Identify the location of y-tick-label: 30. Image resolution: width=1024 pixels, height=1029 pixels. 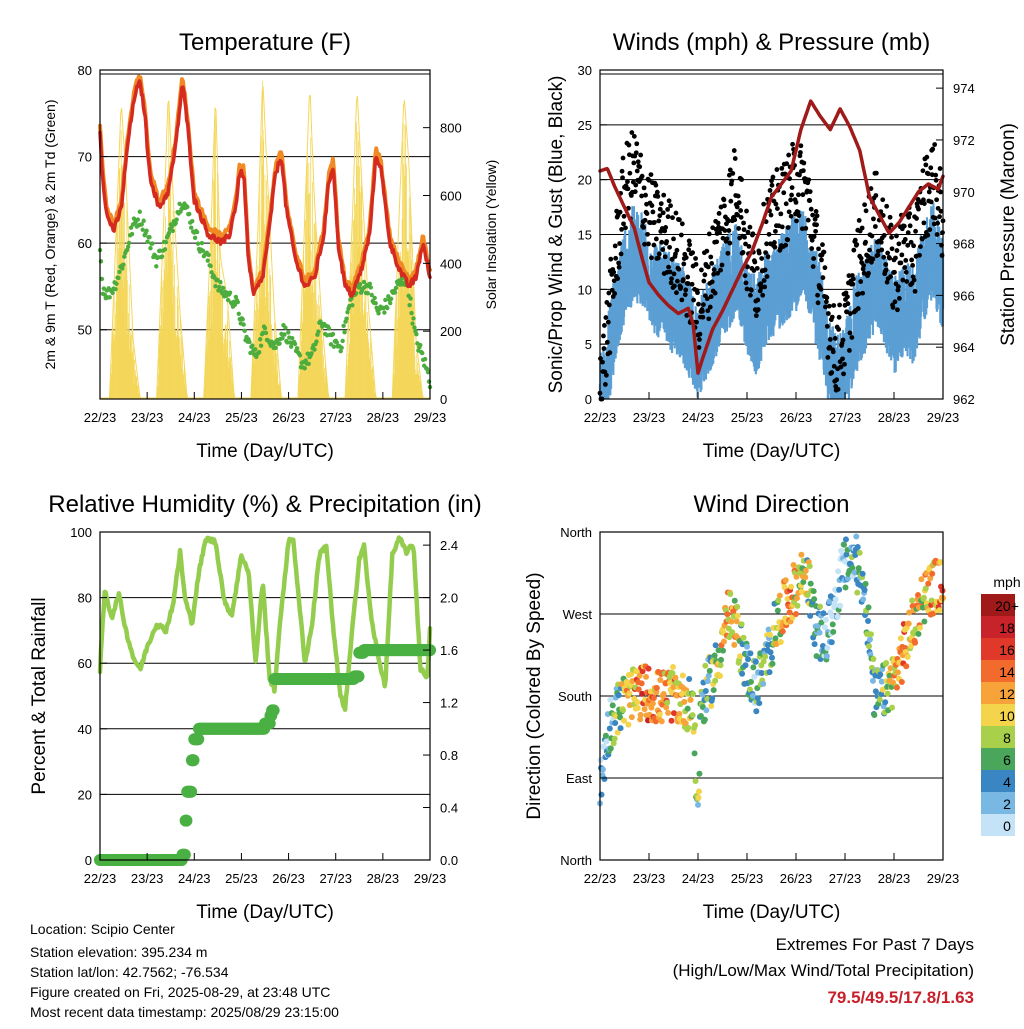
(585, 70).